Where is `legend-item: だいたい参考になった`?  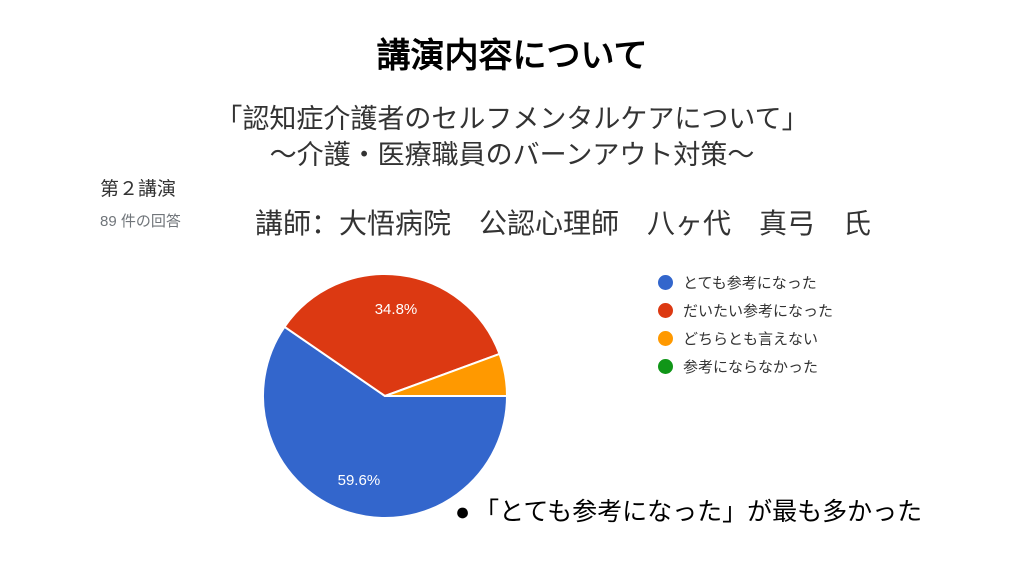
legend-item: だいたい参考になった is located at coordinates (745, 310).